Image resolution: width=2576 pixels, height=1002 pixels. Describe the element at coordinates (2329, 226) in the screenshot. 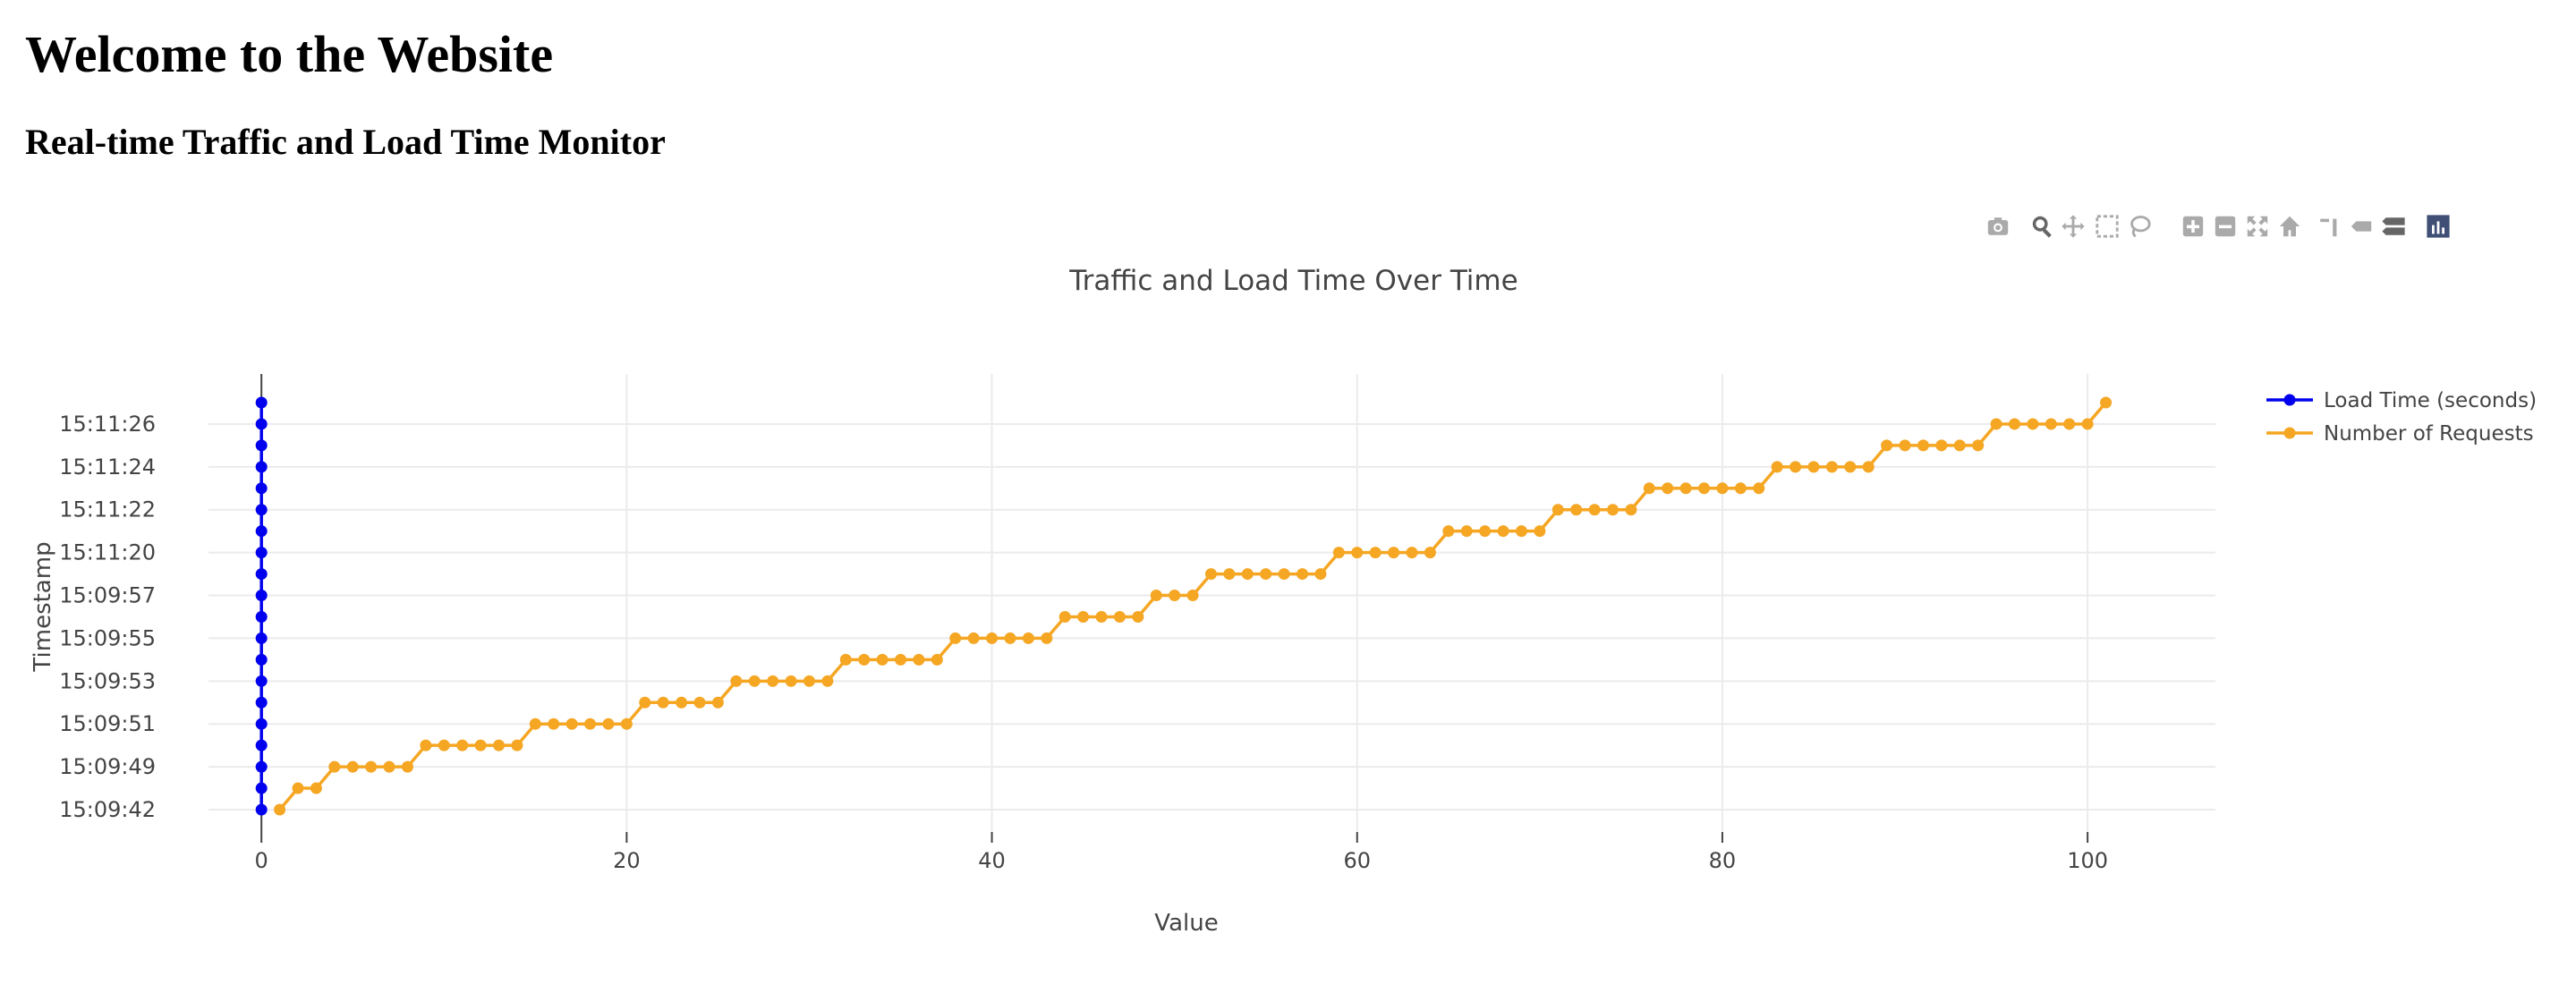

I see `spike-lines-icon` at that location.